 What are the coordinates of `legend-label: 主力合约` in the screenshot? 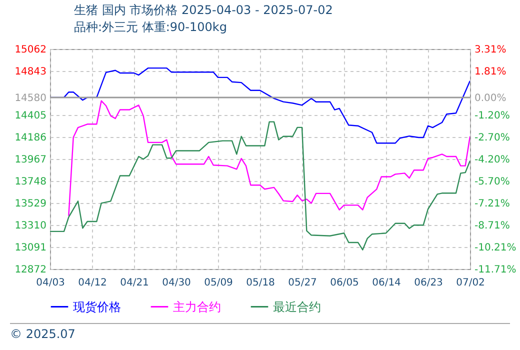 It's located at (197, 307).